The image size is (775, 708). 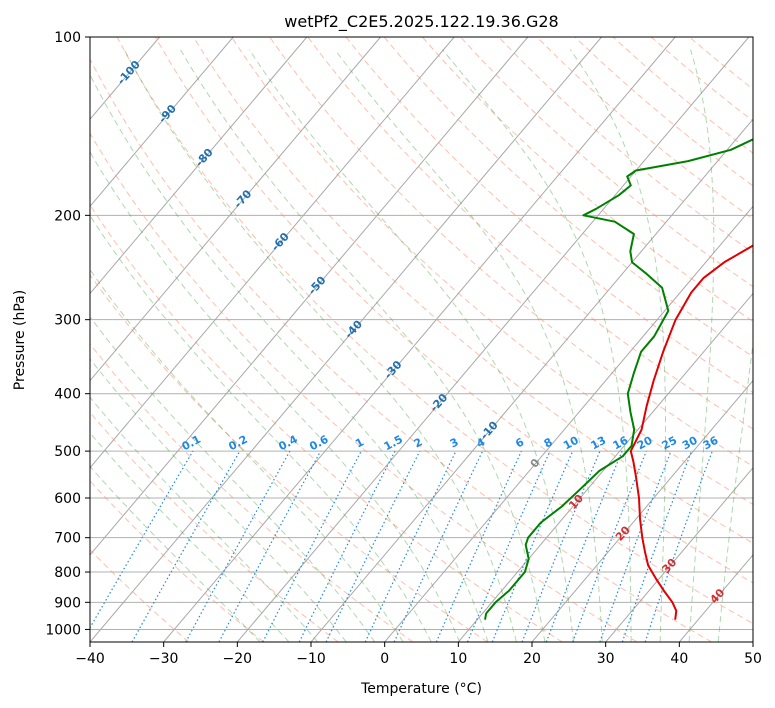 I want to click on mixing-ratio-label: 10, so click(x=571, y=443).